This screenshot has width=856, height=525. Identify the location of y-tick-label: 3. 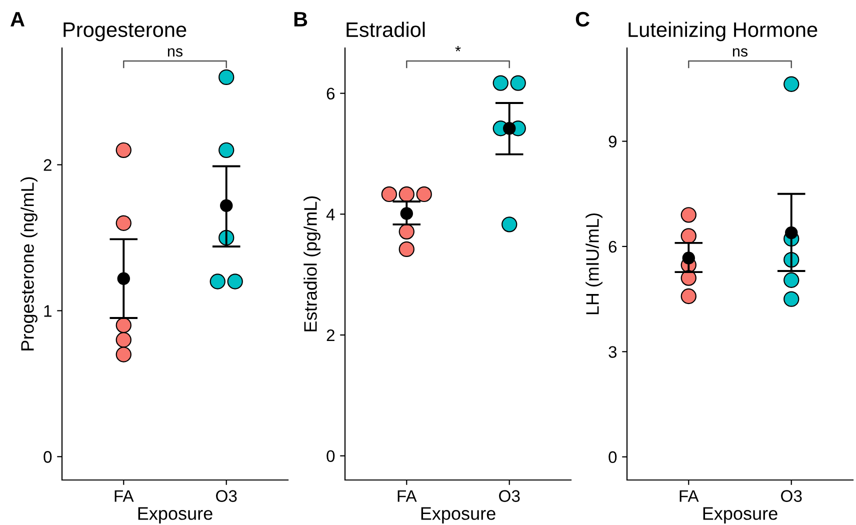
(612, 352).